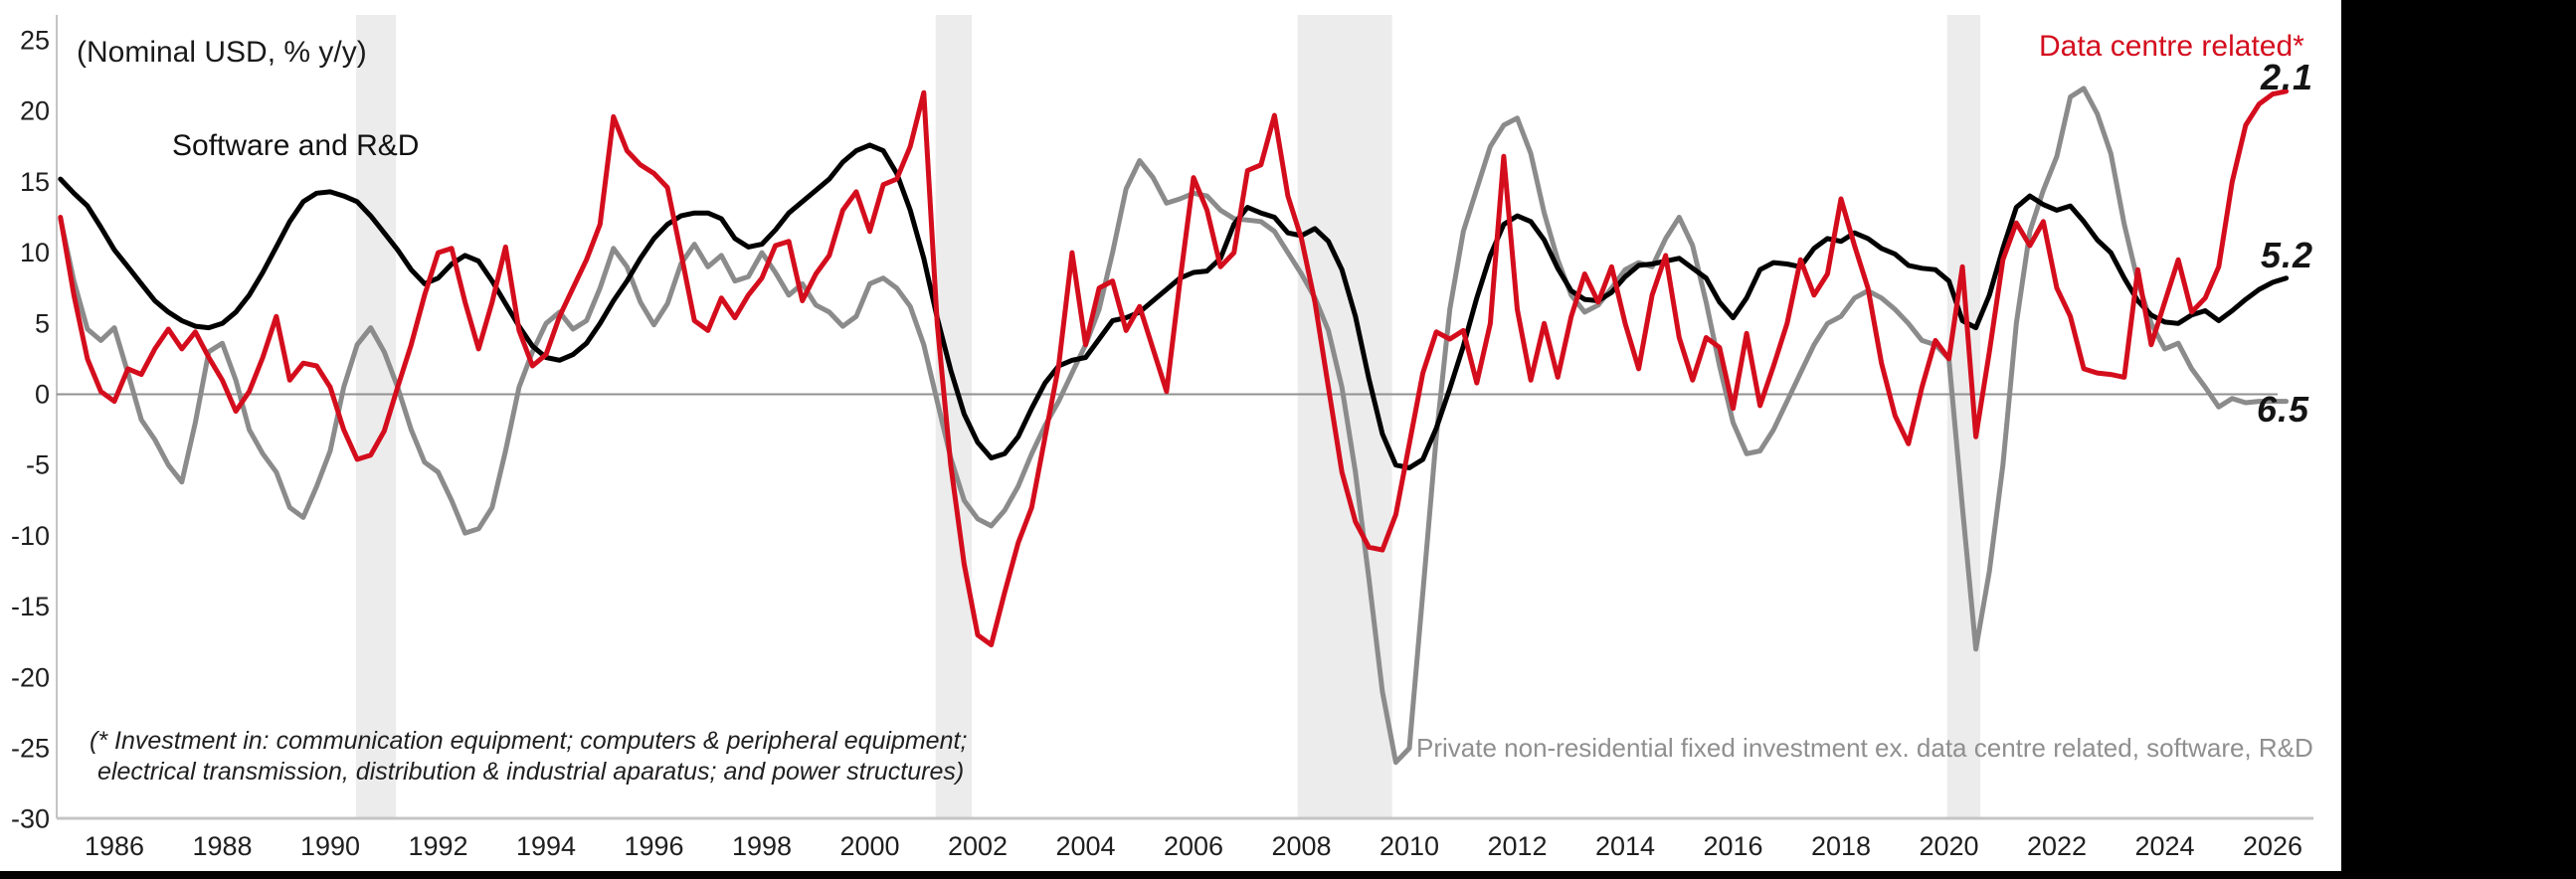 The width and height of the screenshot is (2576, 879). What do you see at coordinates (2057, 846) in the screenshot?
I see `x-tick-label: 2022` at bounding box center [2057, 846].